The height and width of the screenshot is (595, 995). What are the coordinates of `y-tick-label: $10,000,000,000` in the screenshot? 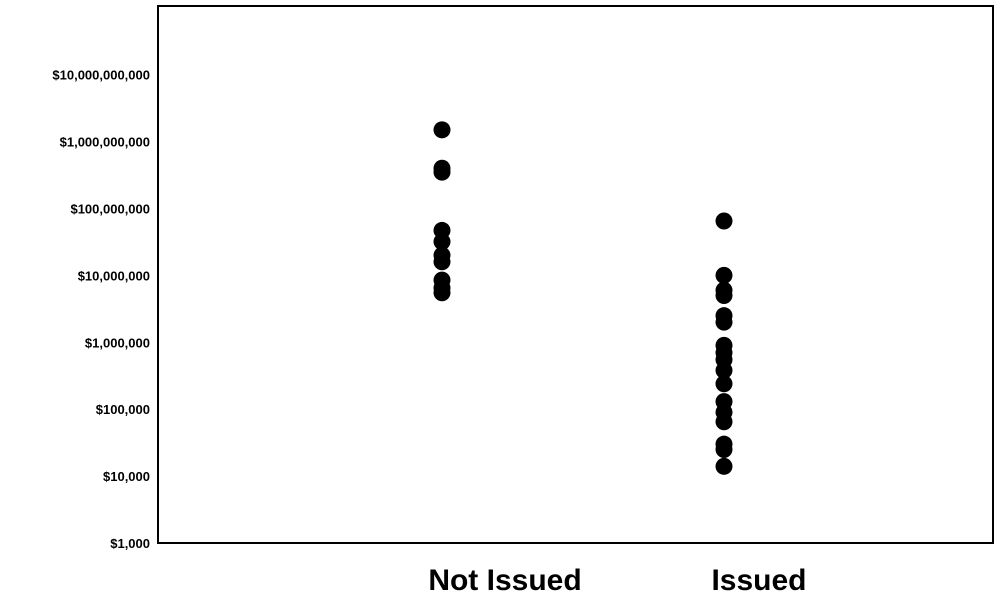 It's located at (101, 75).